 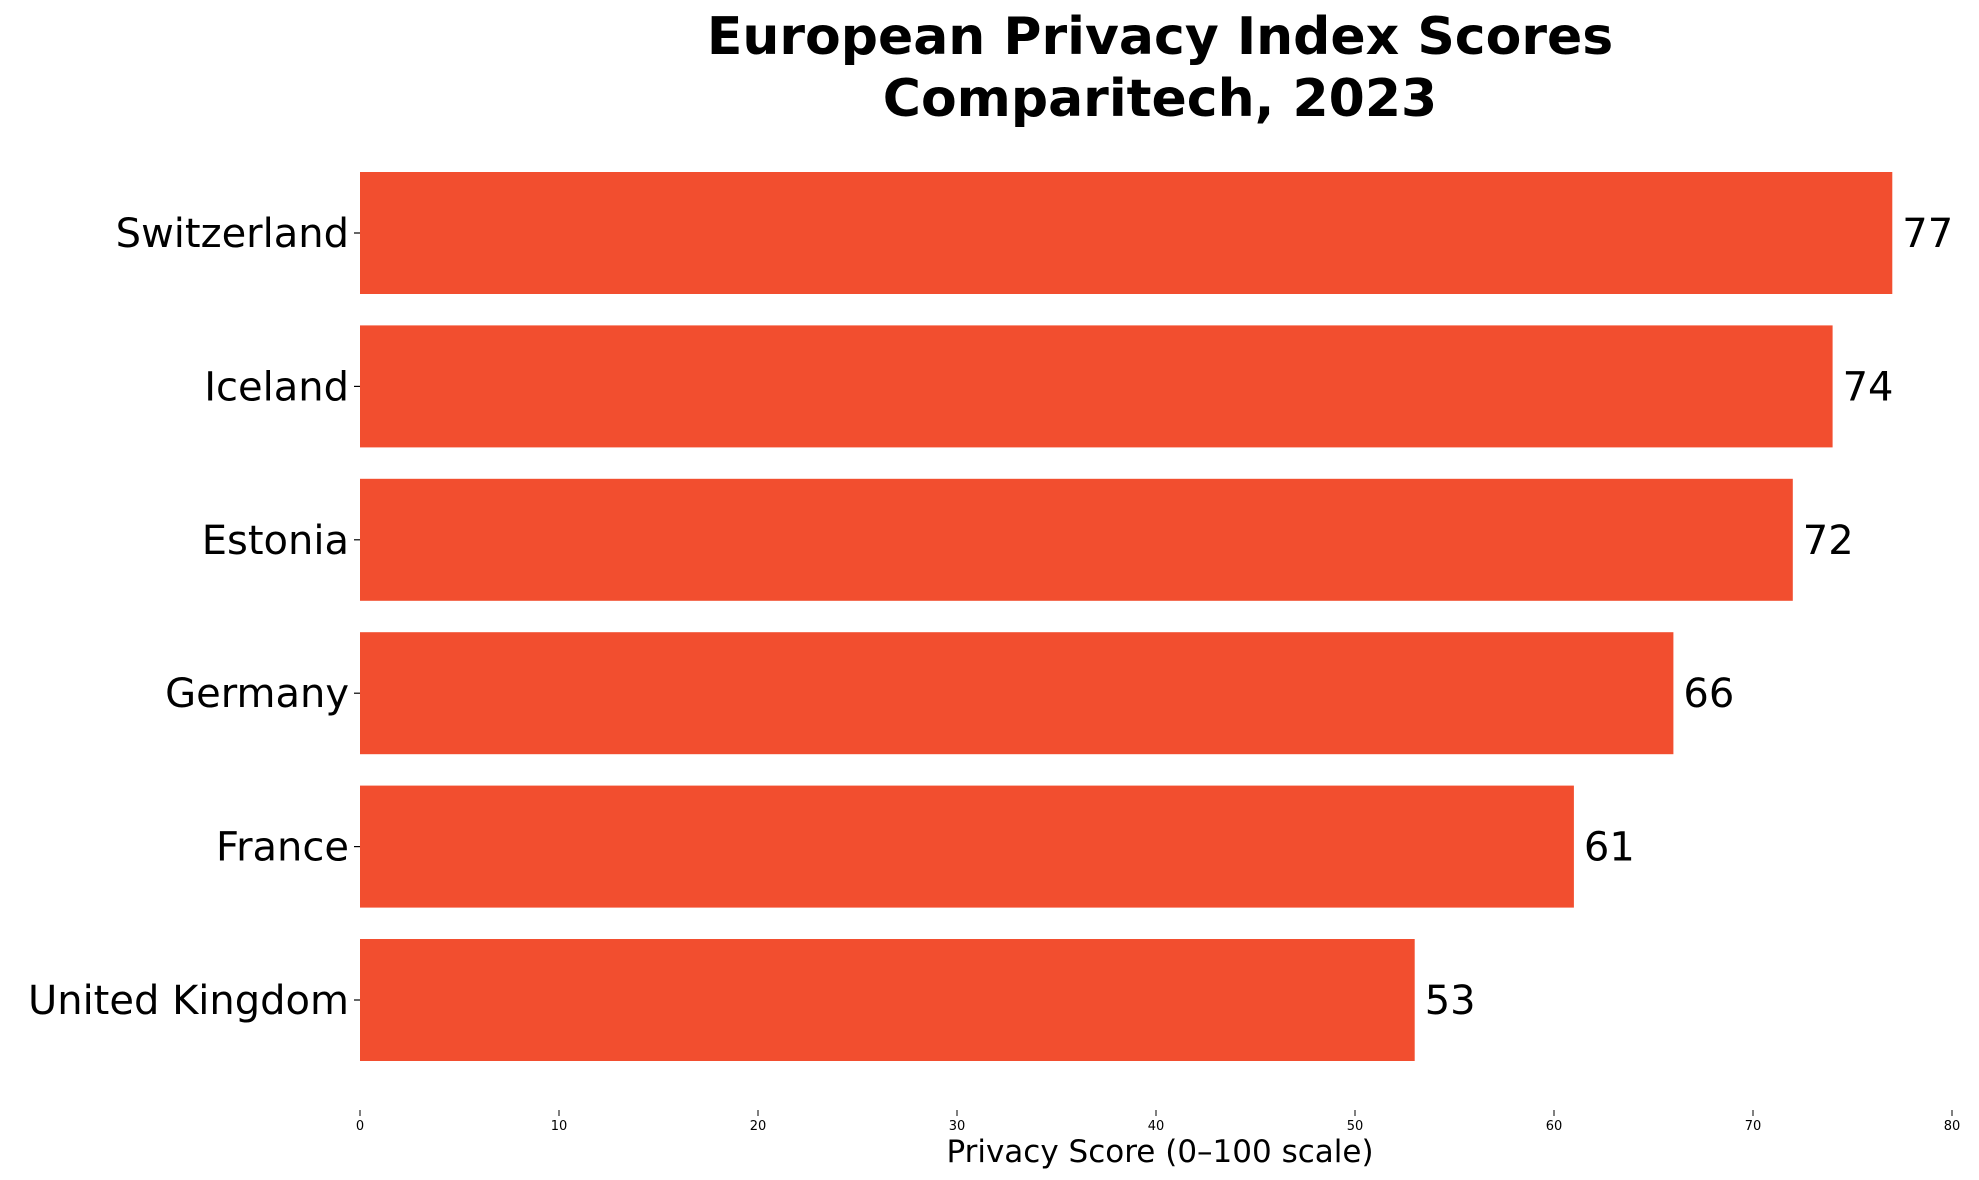 I want to click on x-tick-label: 50, so click(x=1355, y=1126).